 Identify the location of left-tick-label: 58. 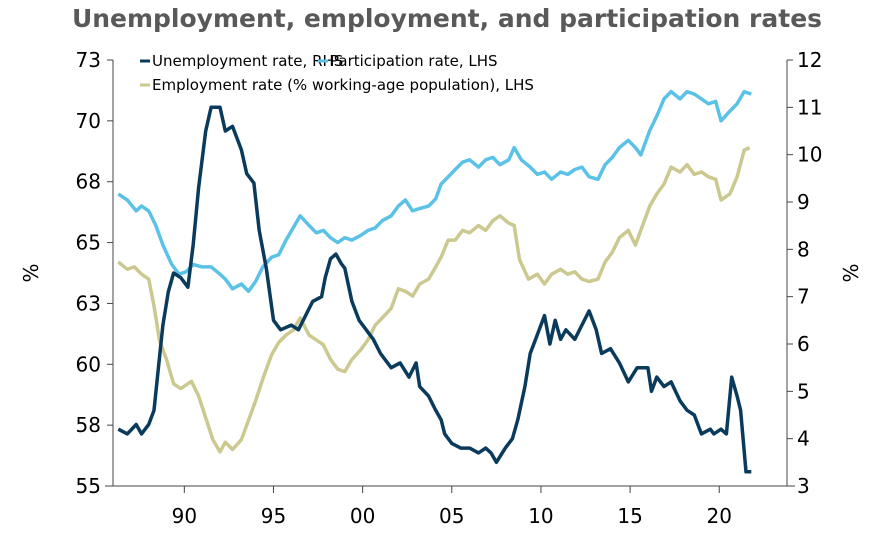
(88, 425).